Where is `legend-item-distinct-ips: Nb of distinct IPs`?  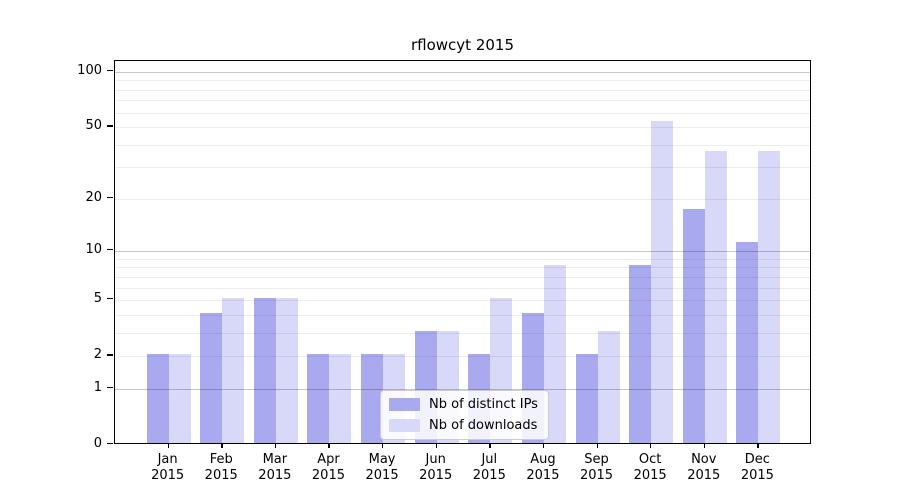
legend-item-distinct-ips: Nb of distinct IPs is located at coordinates (463, 404).